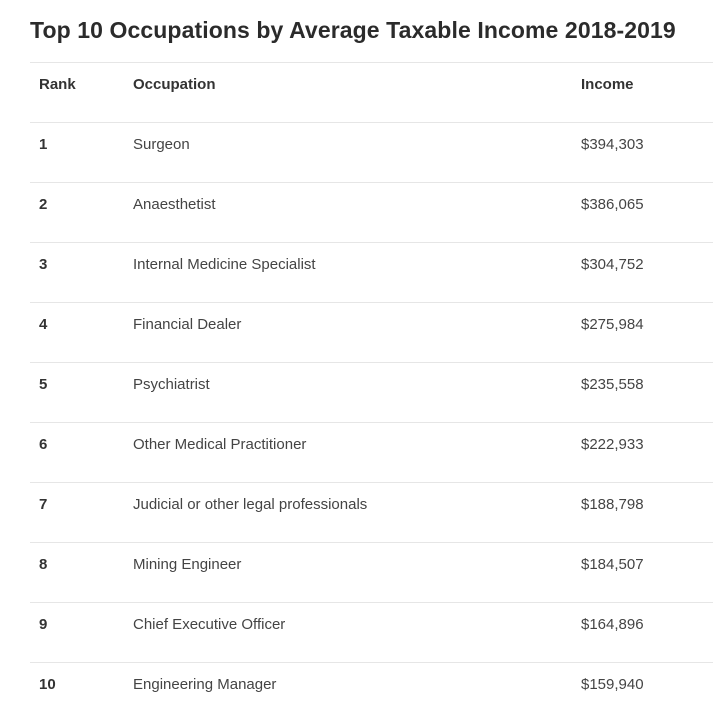  Describe the element at coordinates (371, 272) in the screenshot. I see `table-row: 3 Internal Medicine Specialist $304,752` at that location.